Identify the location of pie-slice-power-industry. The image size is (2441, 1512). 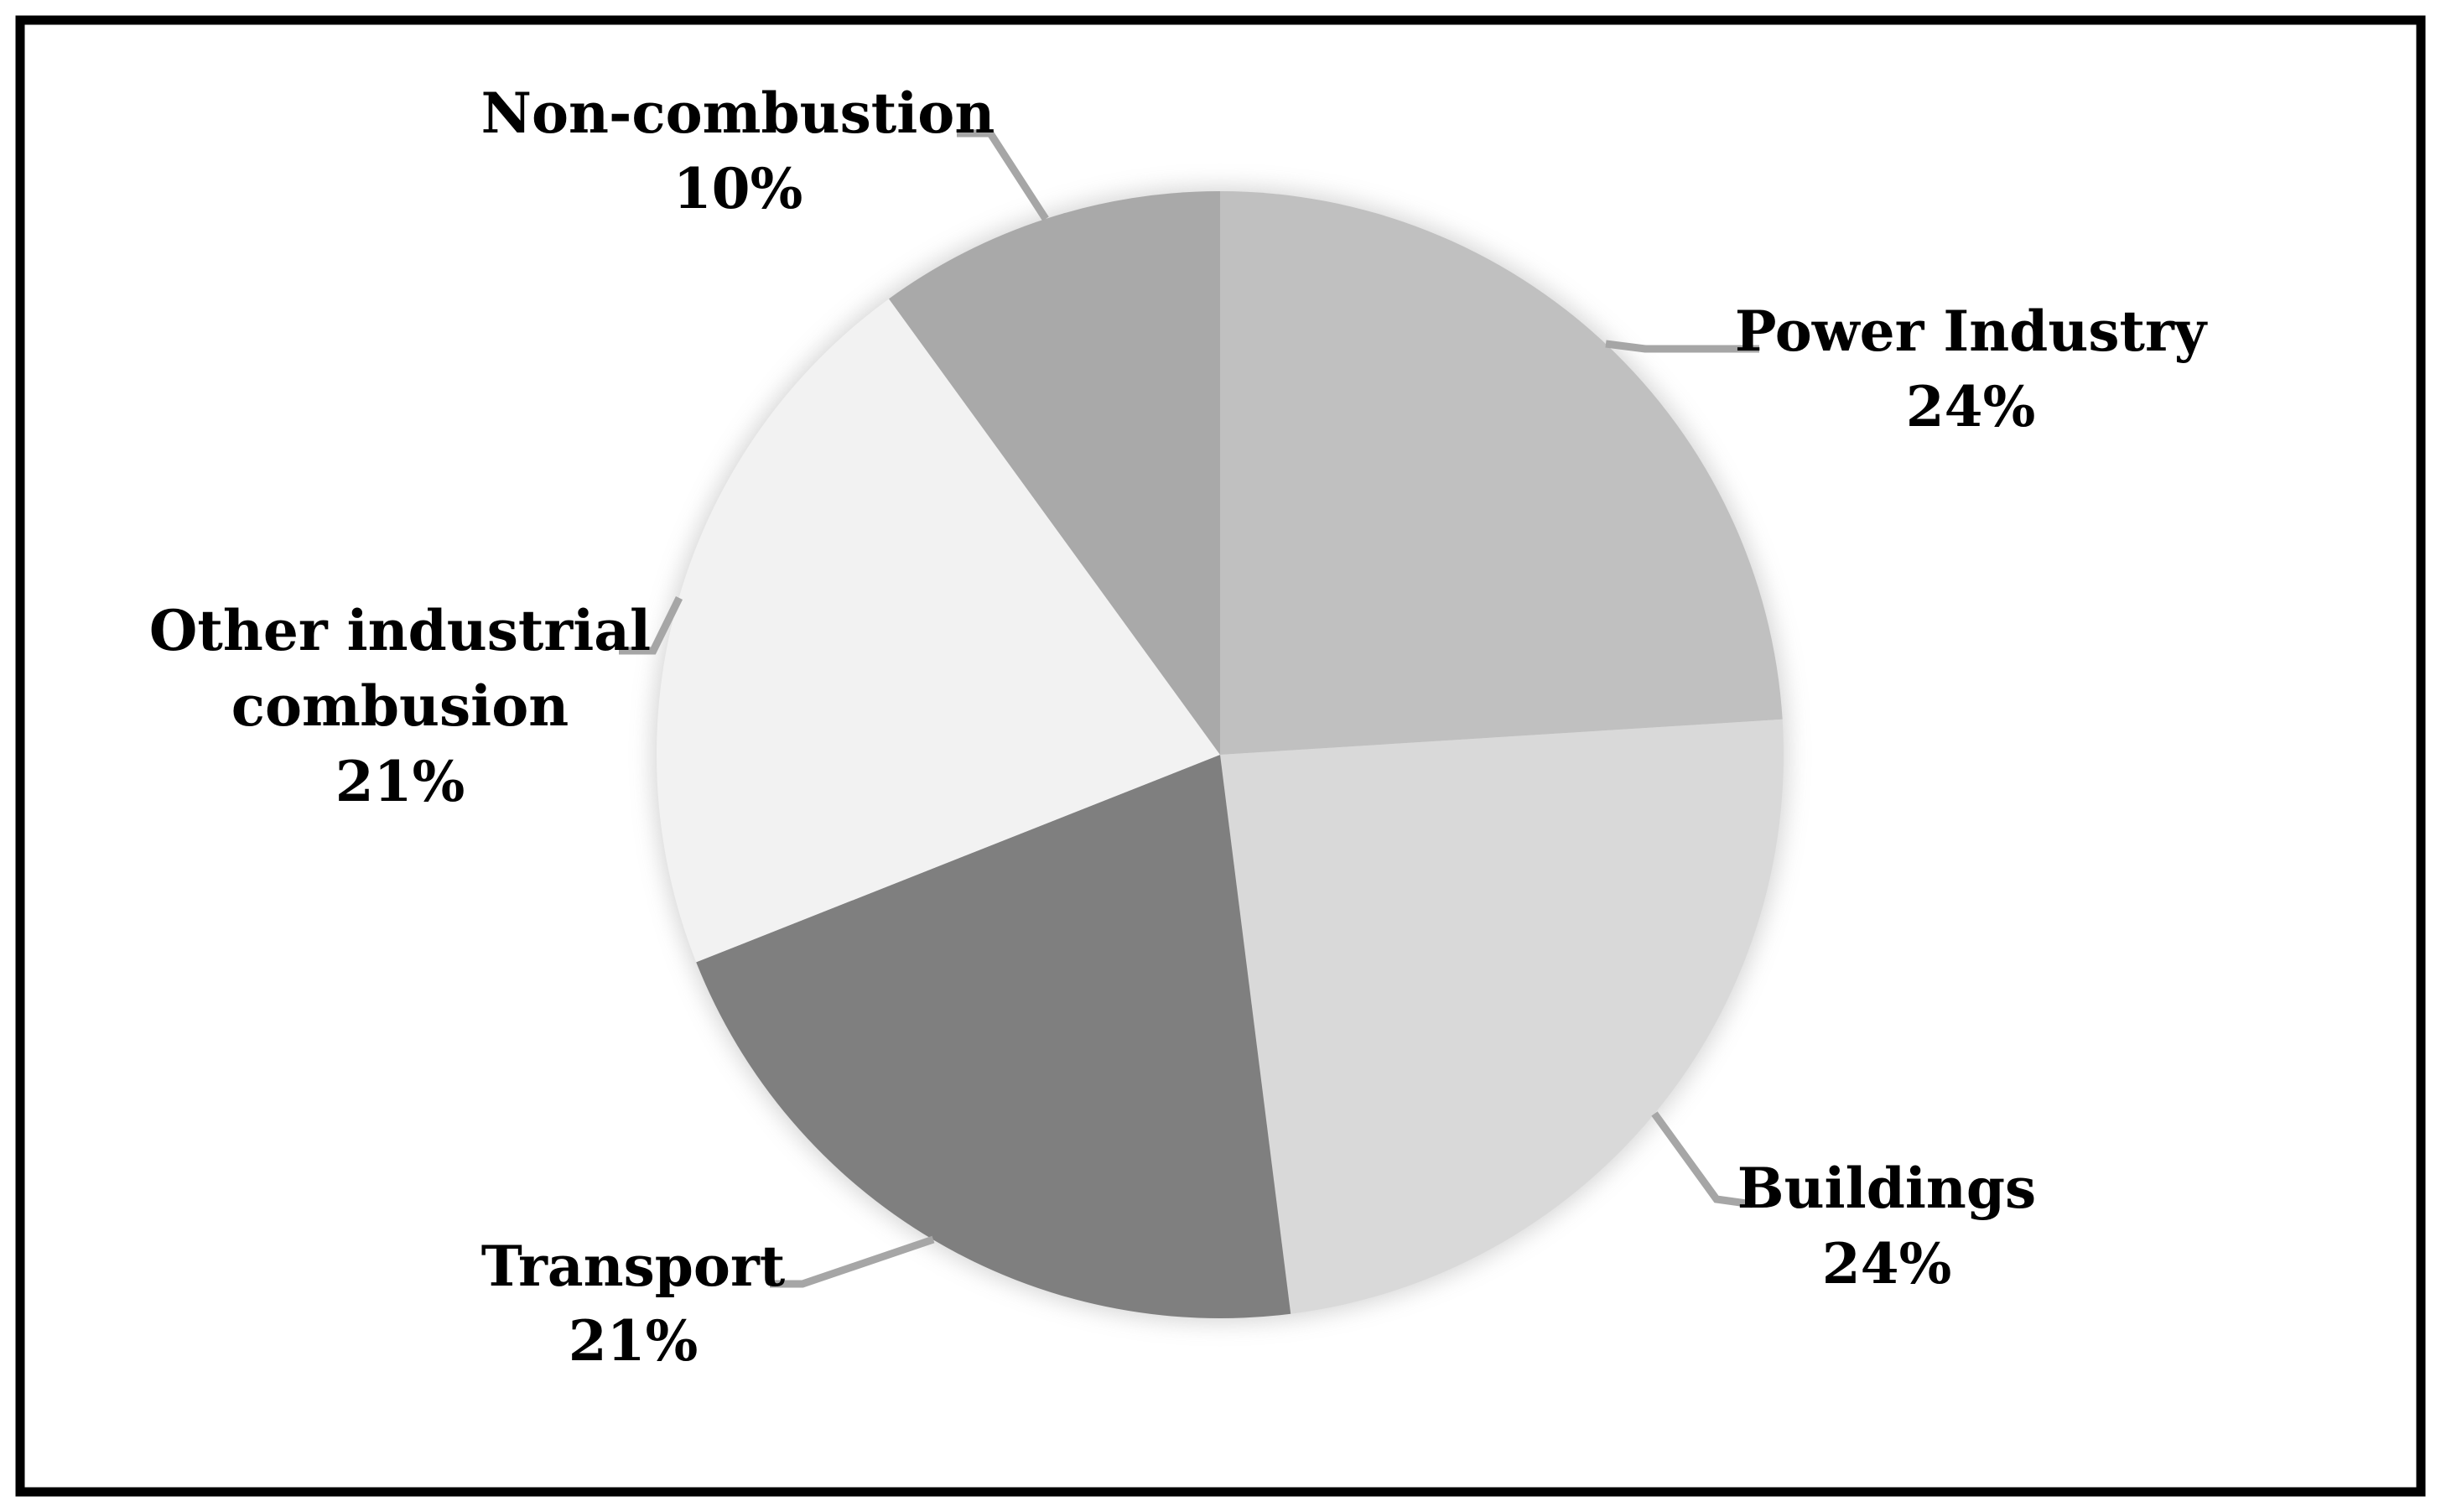
(1501, 473).